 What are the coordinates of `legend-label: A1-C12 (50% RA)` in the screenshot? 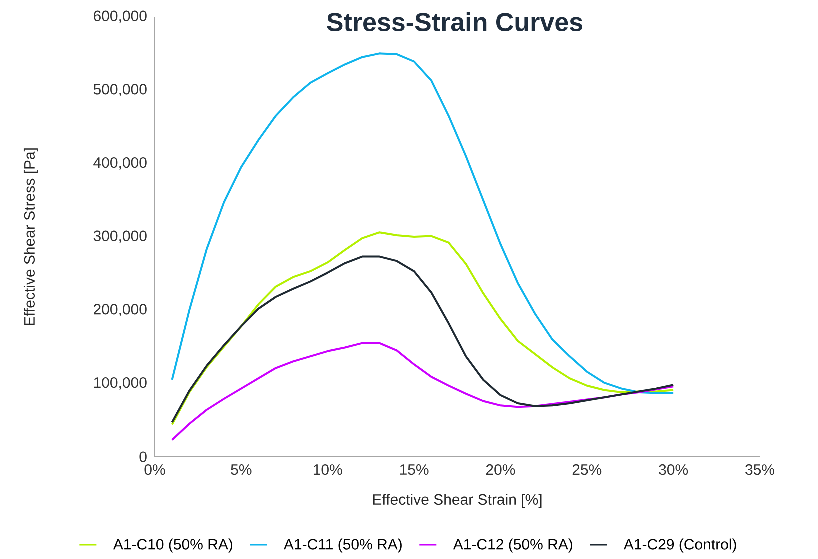 It's located at (512, 545).